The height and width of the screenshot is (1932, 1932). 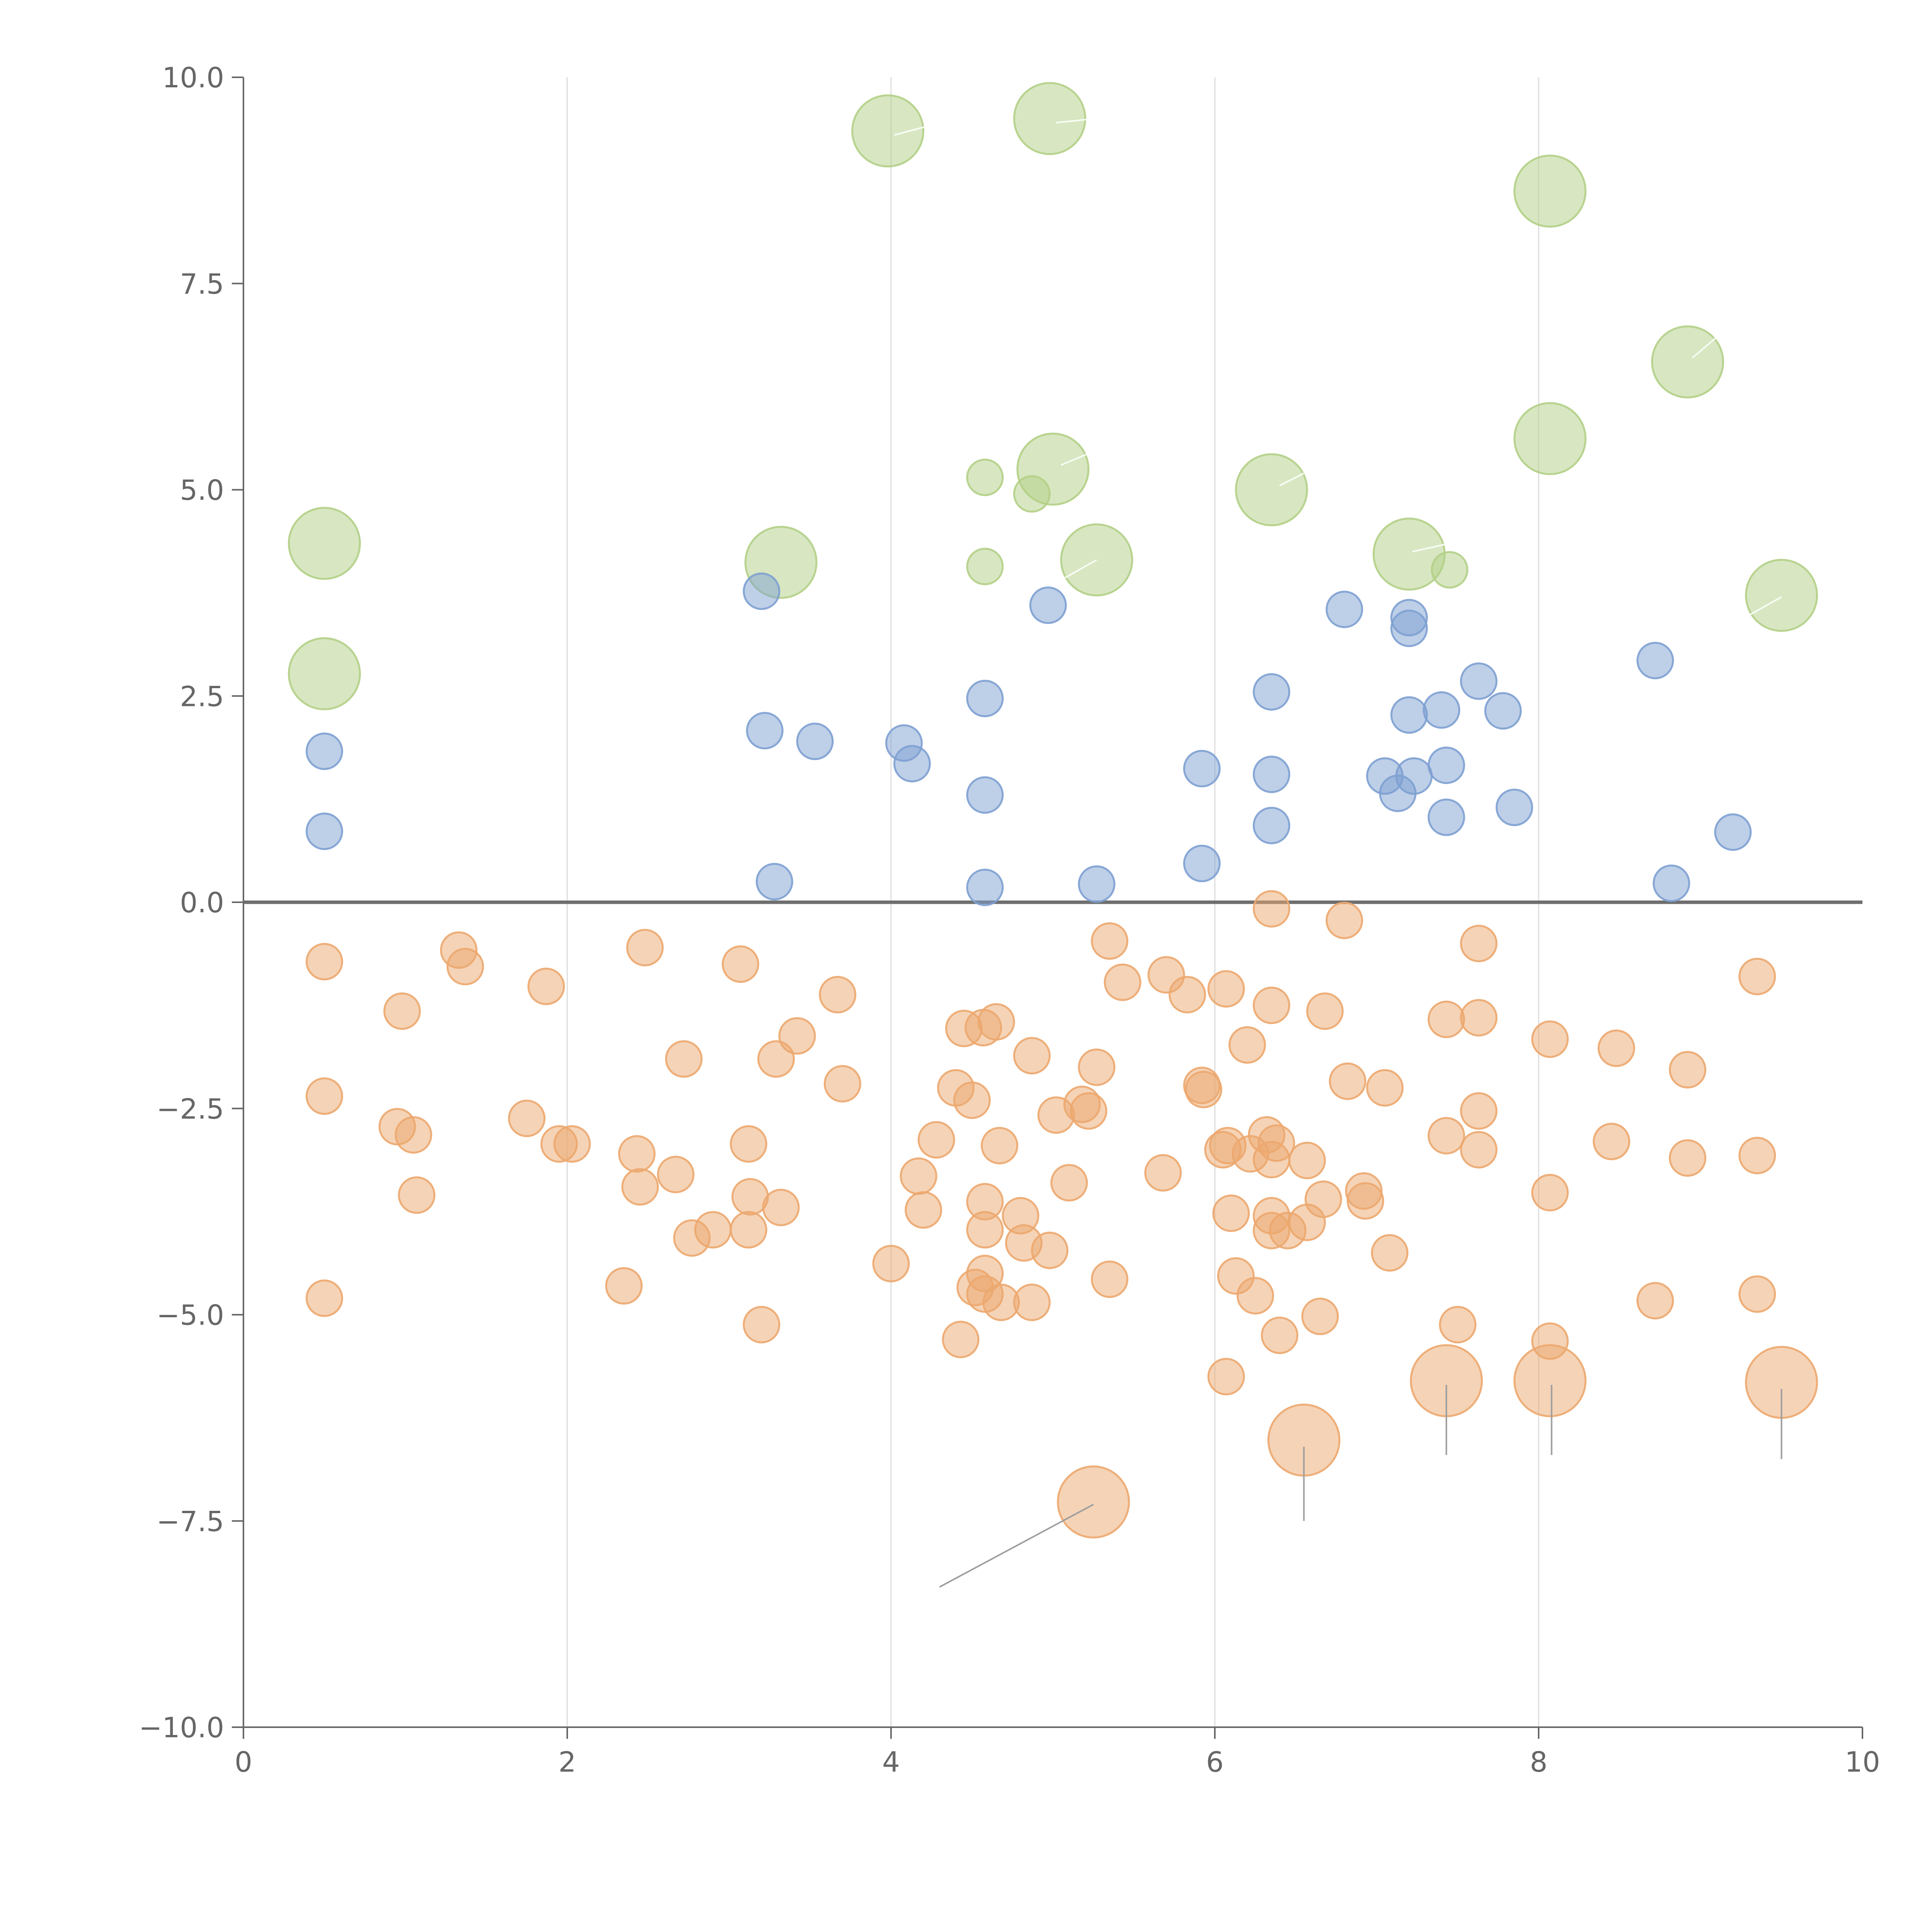 What do you see at coordinates (190, 1315) in the screenshot?
I see `y-tick-label: −5.0` at bounding box center [190, 1315].